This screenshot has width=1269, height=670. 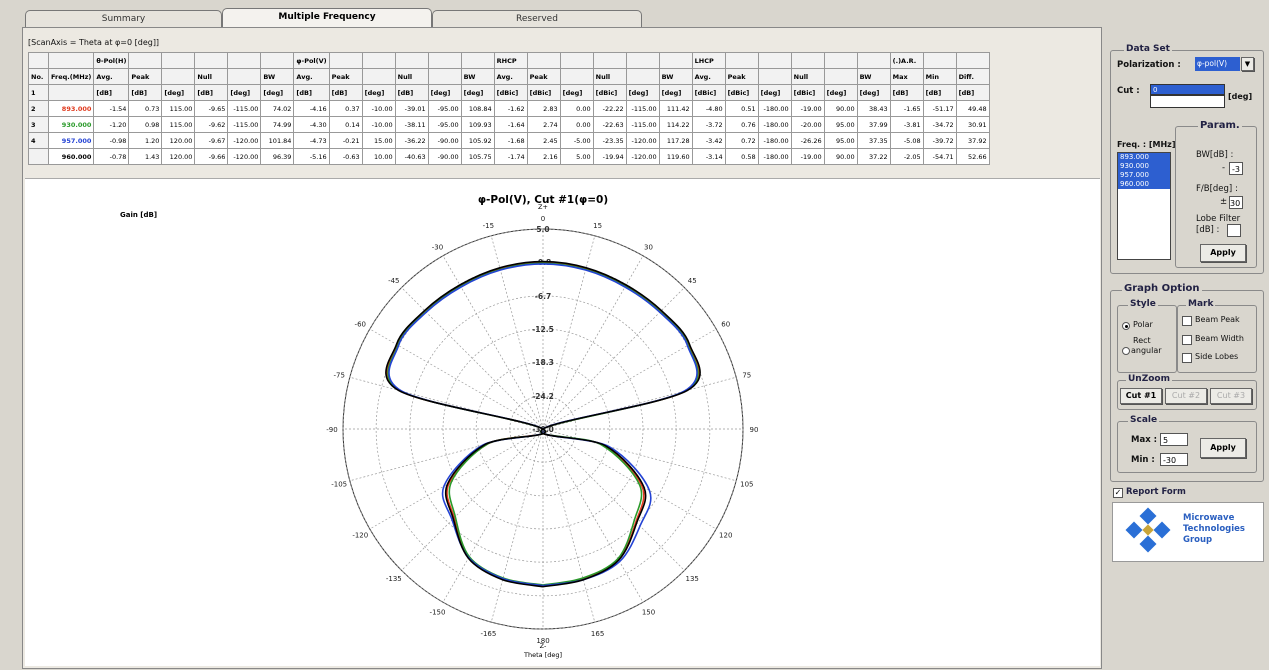 I want to click on table-cell: -1.54, so click(x=111, y=108).